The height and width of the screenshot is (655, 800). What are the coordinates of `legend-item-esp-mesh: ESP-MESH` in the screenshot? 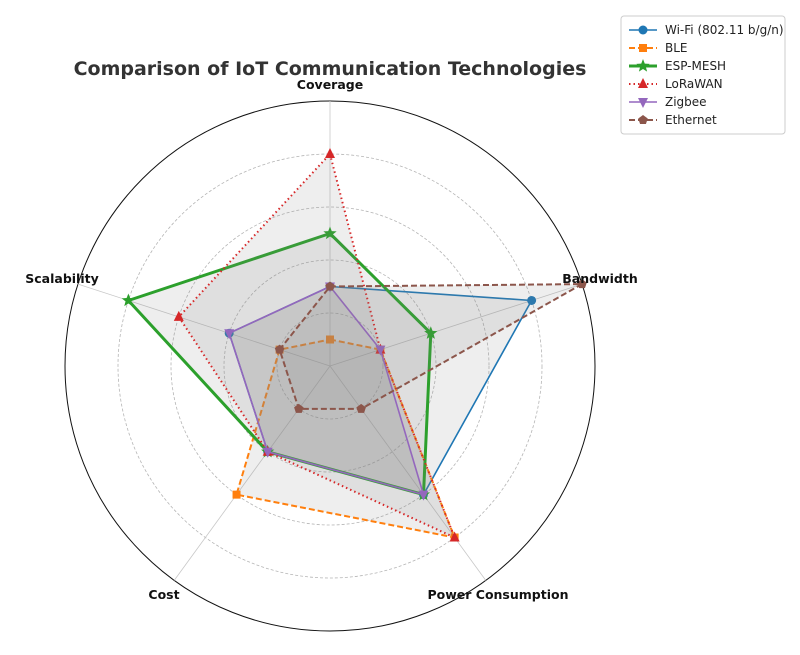 It's located at (677, 66).